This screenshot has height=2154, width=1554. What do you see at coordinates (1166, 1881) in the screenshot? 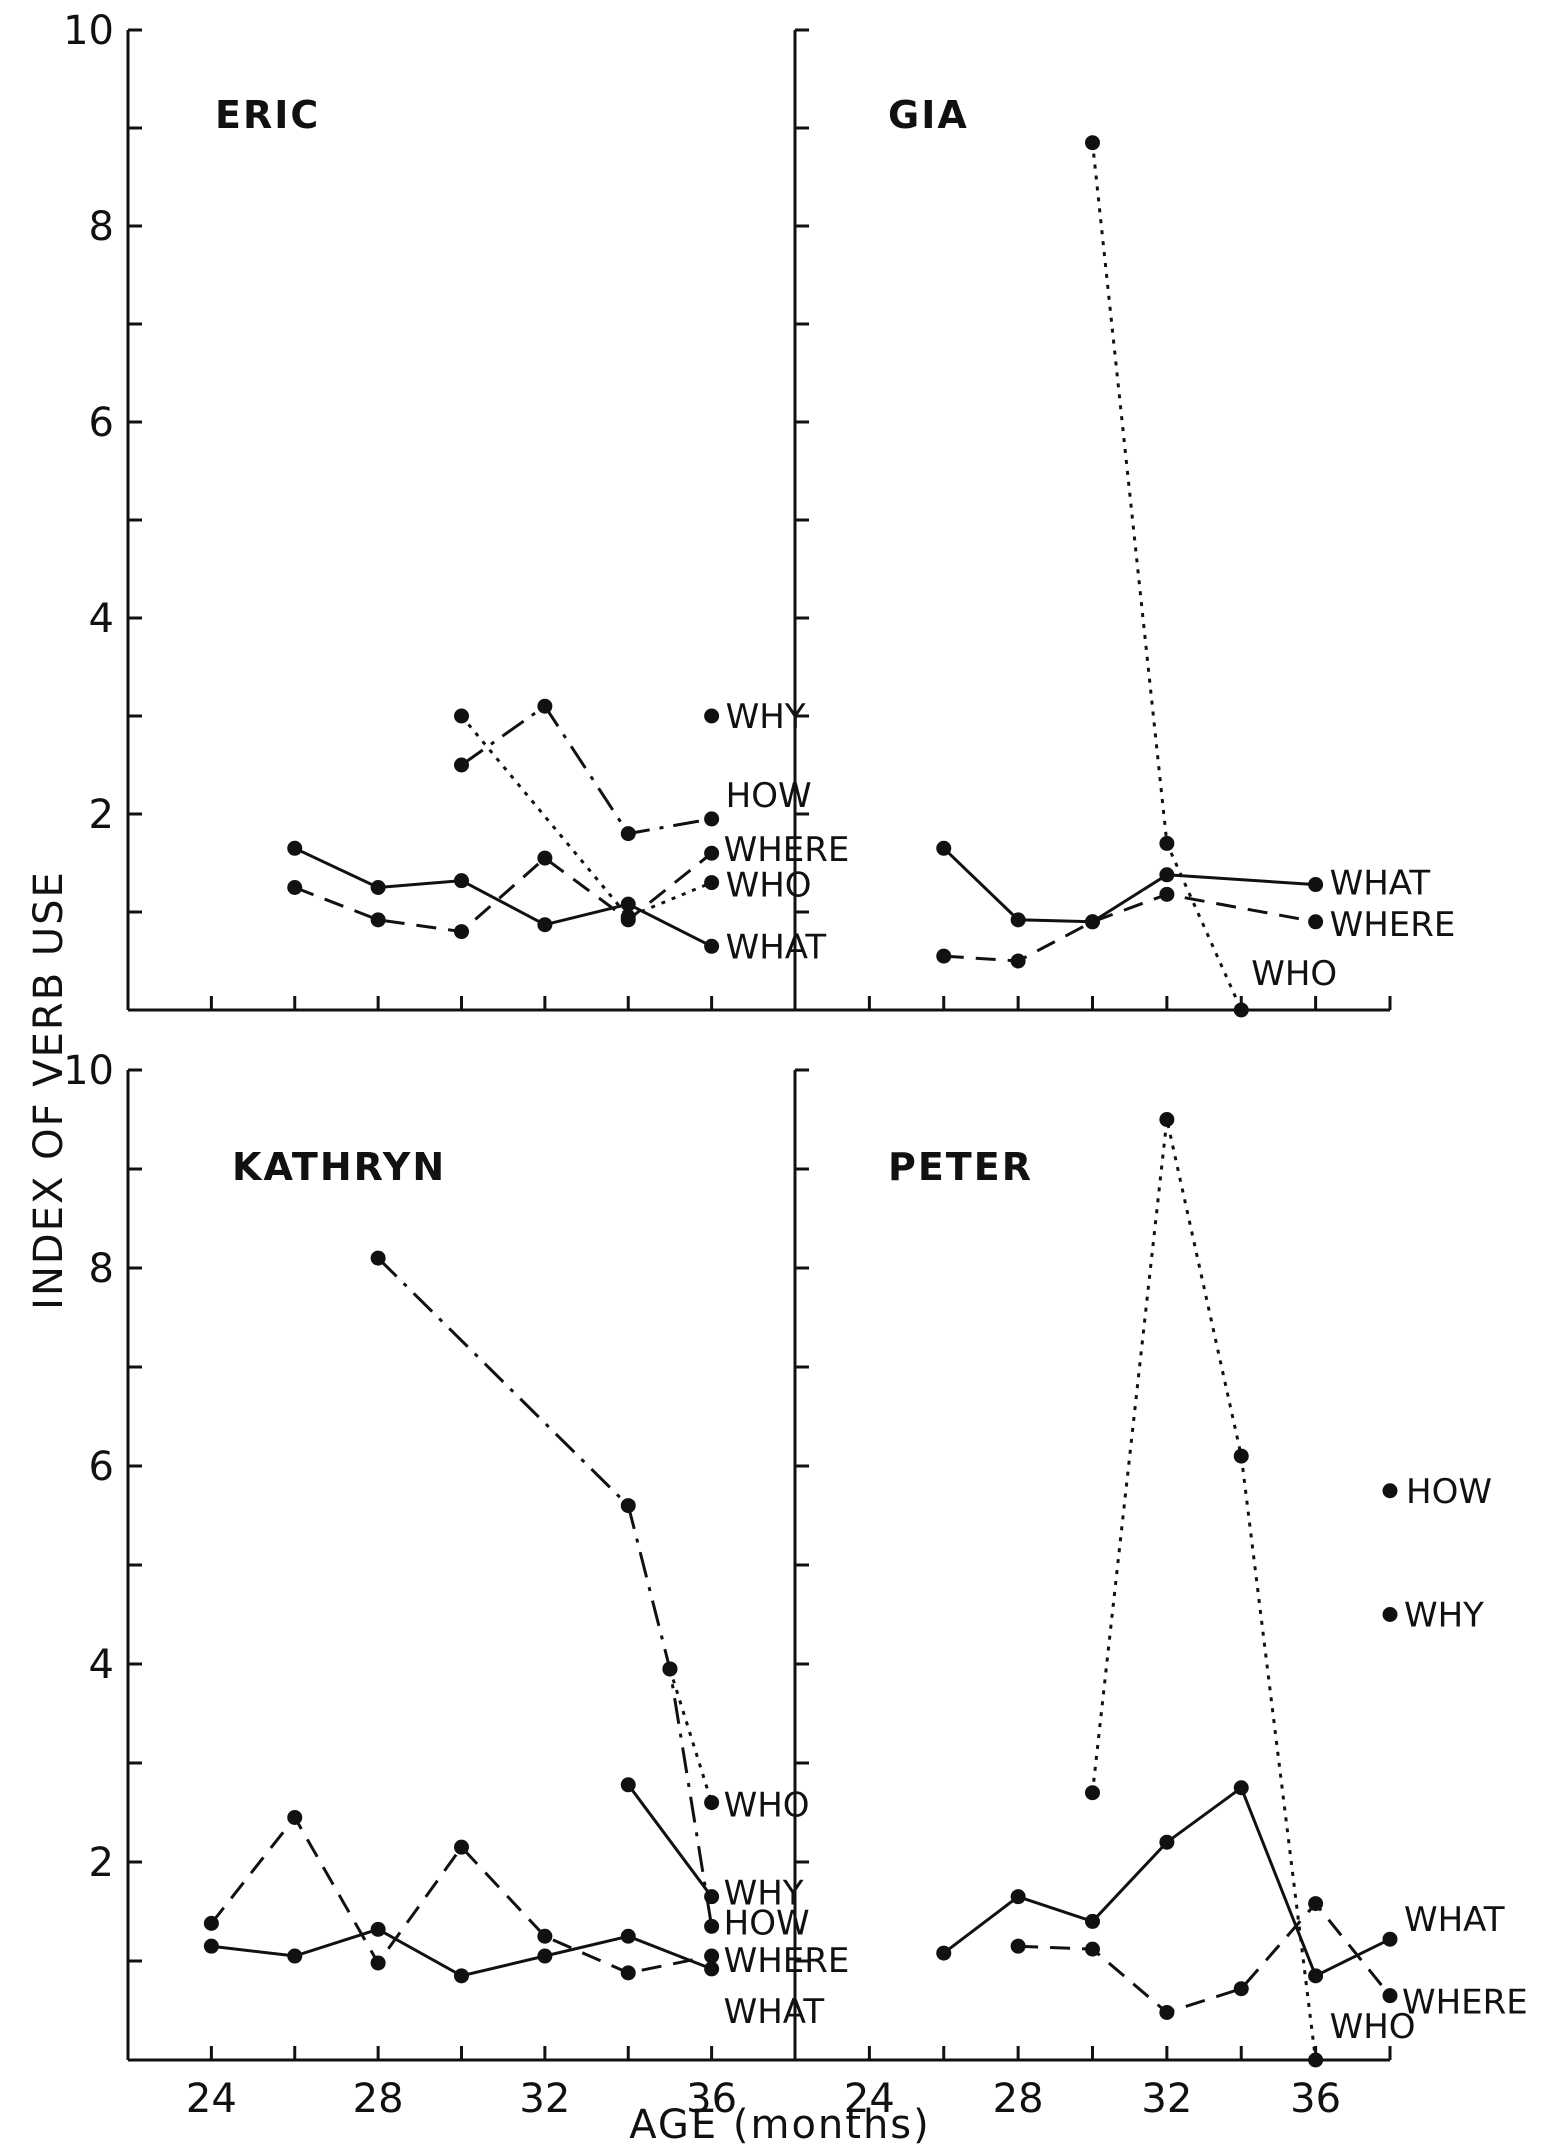
I see `peter-series-what-line` at bounding box center [1166, 1881].